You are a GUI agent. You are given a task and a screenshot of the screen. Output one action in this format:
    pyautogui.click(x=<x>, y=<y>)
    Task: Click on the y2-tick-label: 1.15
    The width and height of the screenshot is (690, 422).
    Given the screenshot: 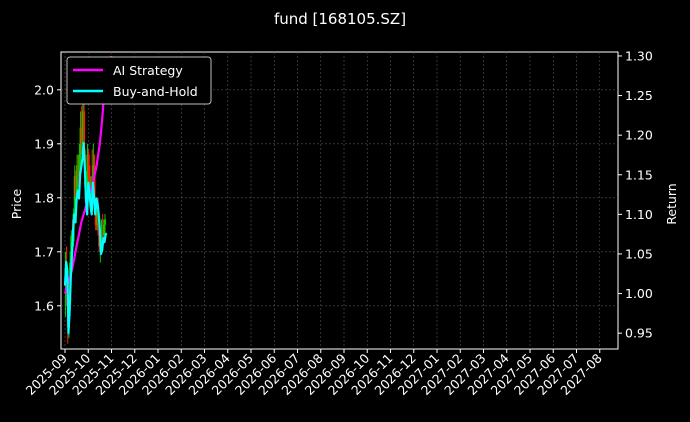 What is the action you would take?
    pyautogui.click(x=639, y=174)
    